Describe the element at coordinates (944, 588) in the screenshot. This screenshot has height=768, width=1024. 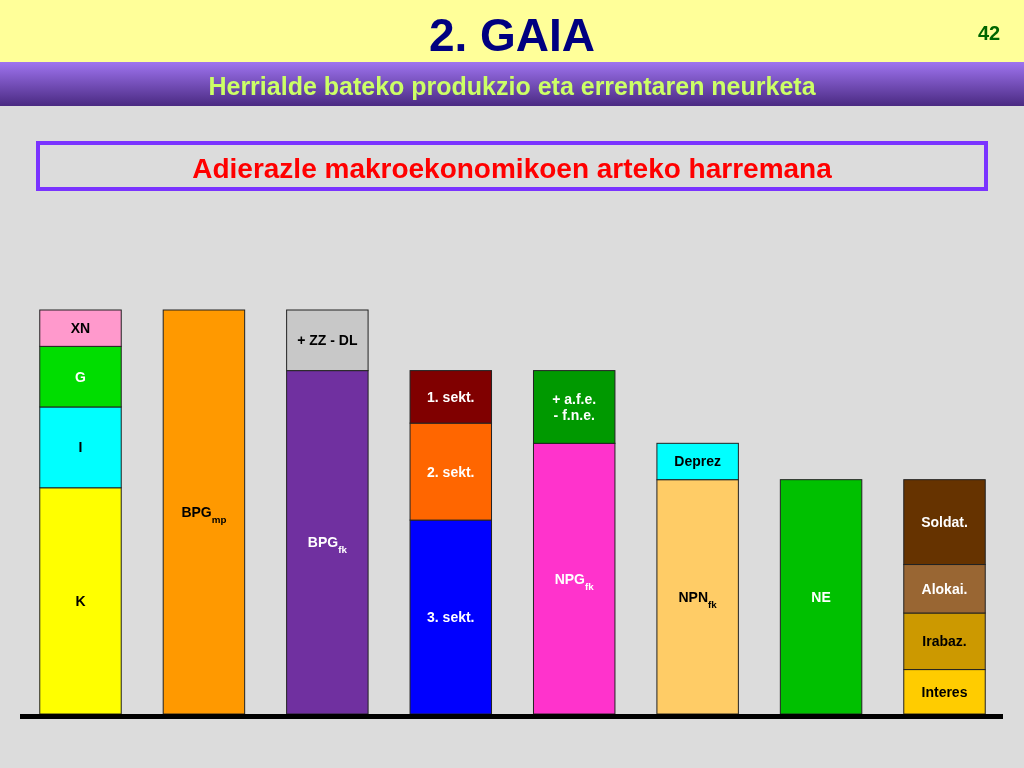
I see `series-label: Alokai.` at that location.